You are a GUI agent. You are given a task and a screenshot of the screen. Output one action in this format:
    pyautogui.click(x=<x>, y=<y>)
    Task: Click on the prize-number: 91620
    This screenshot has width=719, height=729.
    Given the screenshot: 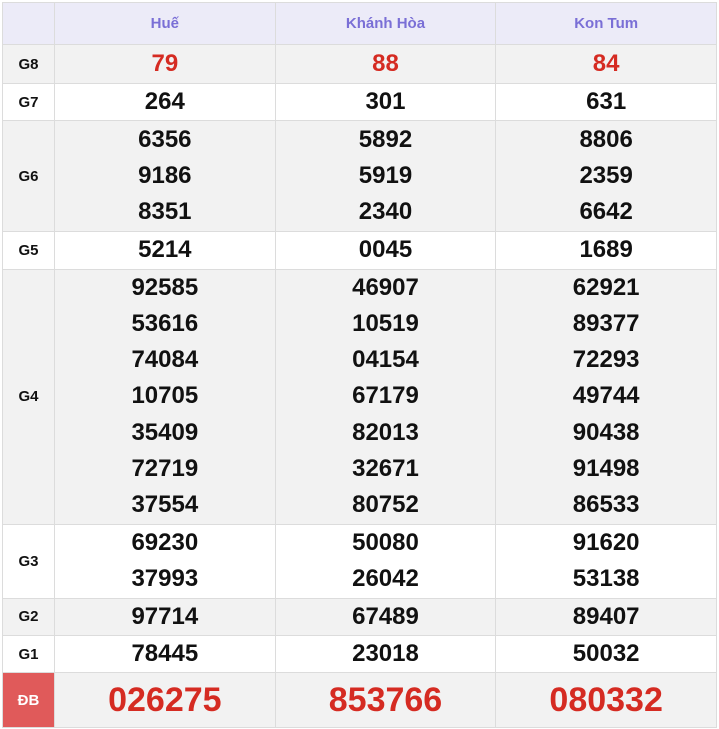 What is the action you would take?
    pyautogui.click(x=606, y=542)
    